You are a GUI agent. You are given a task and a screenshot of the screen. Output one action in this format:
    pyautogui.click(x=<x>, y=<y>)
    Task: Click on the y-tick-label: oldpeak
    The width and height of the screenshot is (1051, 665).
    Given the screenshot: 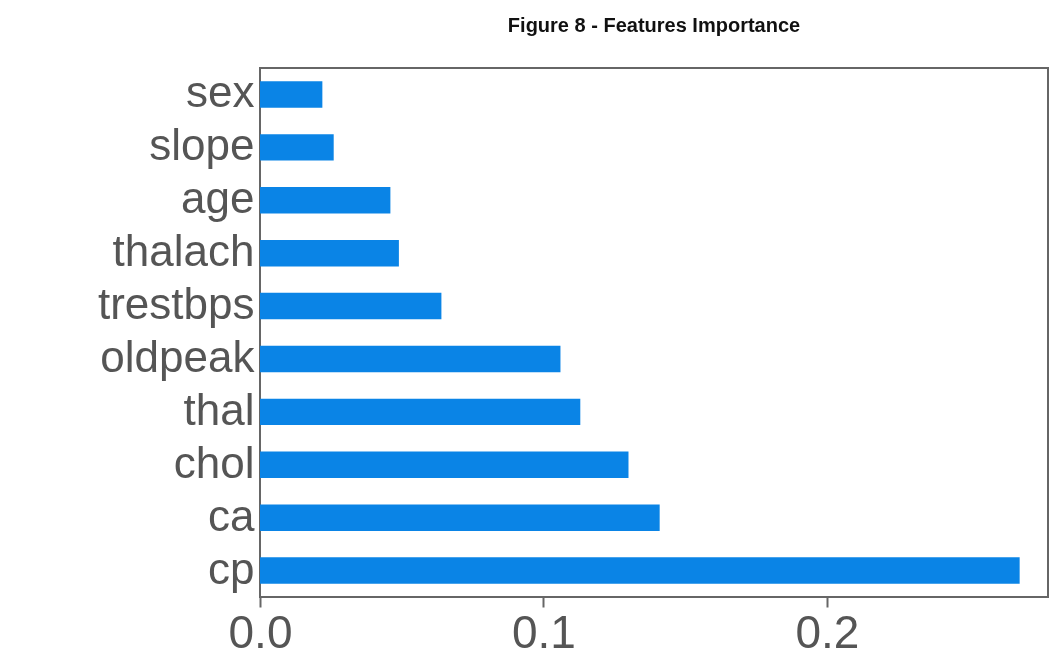 What is the action you would take?
    pyautogui.click(x=178, y=356)
    